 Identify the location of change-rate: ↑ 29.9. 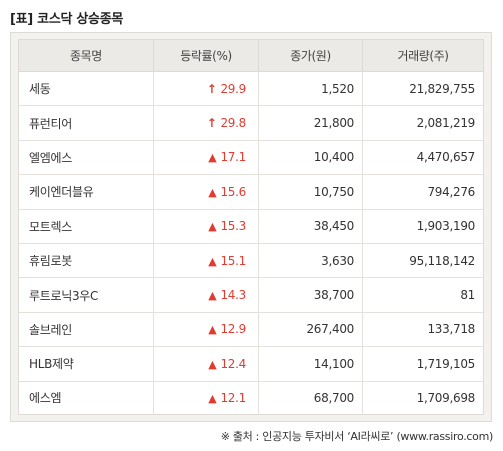
(206, 89).